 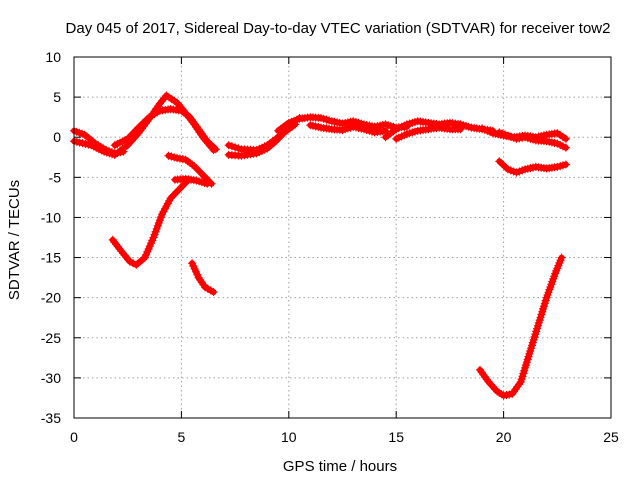 I want to click on y-tick-label: -20, so click(x=51, y=298).